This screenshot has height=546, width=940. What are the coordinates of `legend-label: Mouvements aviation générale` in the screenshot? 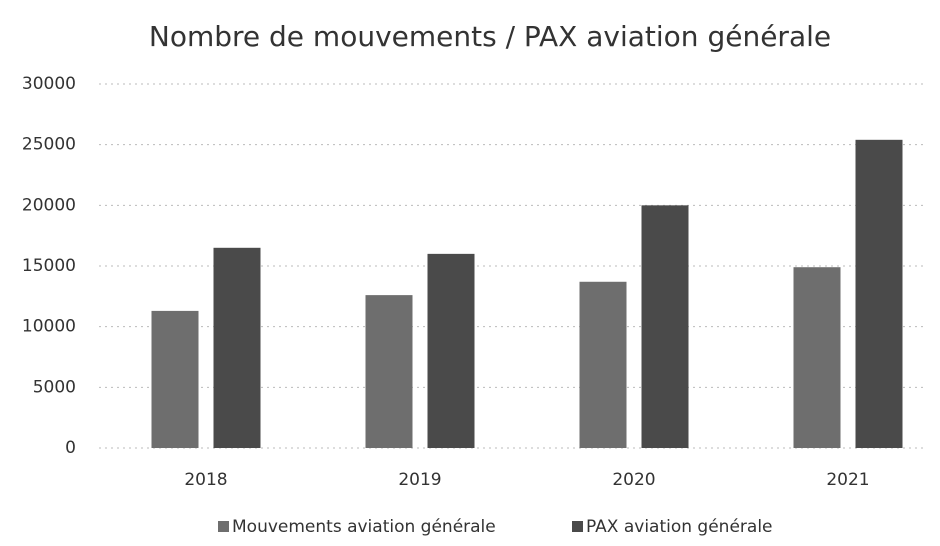 It's located at (364, 527).